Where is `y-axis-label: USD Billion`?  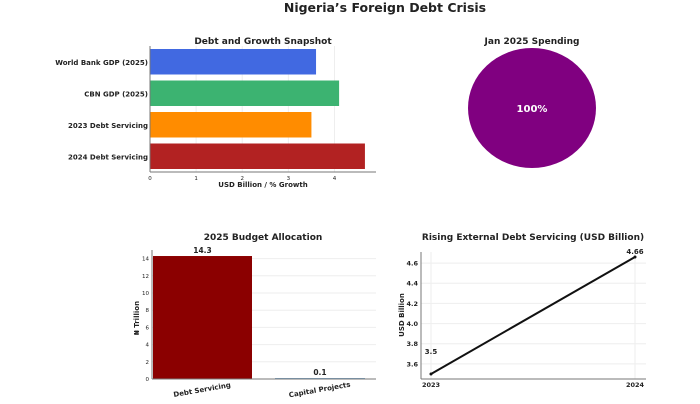 y-axis-label: USD Billion is located at coordinates (402, 315).